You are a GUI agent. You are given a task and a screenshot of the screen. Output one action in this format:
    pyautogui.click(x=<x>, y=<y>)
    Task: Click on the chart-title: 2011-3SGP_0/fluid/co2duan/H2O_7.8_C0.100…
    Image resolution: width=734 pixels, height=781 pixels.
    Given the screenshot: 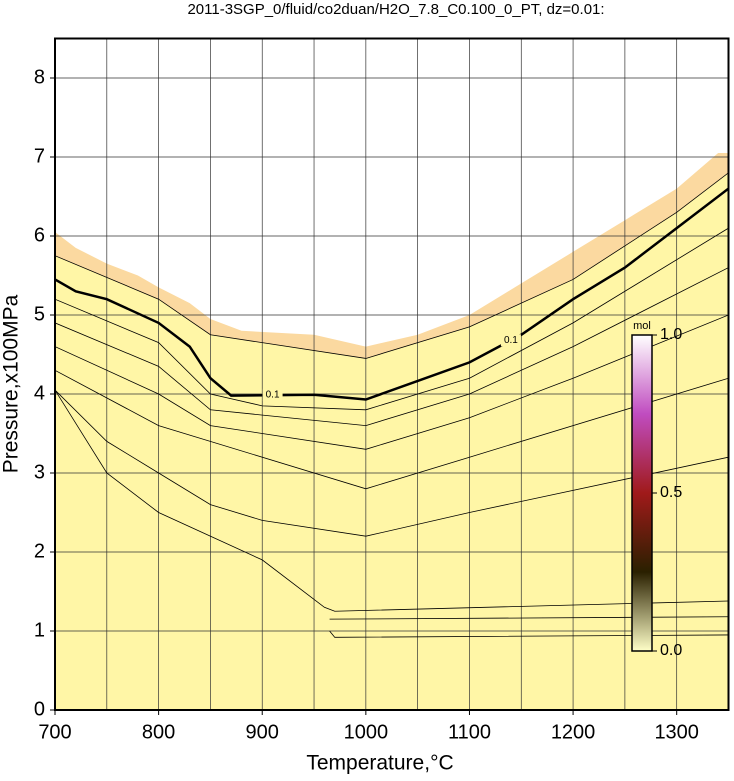 What is the action you would take?
    pyautogui.click(x=395, y=9)
    